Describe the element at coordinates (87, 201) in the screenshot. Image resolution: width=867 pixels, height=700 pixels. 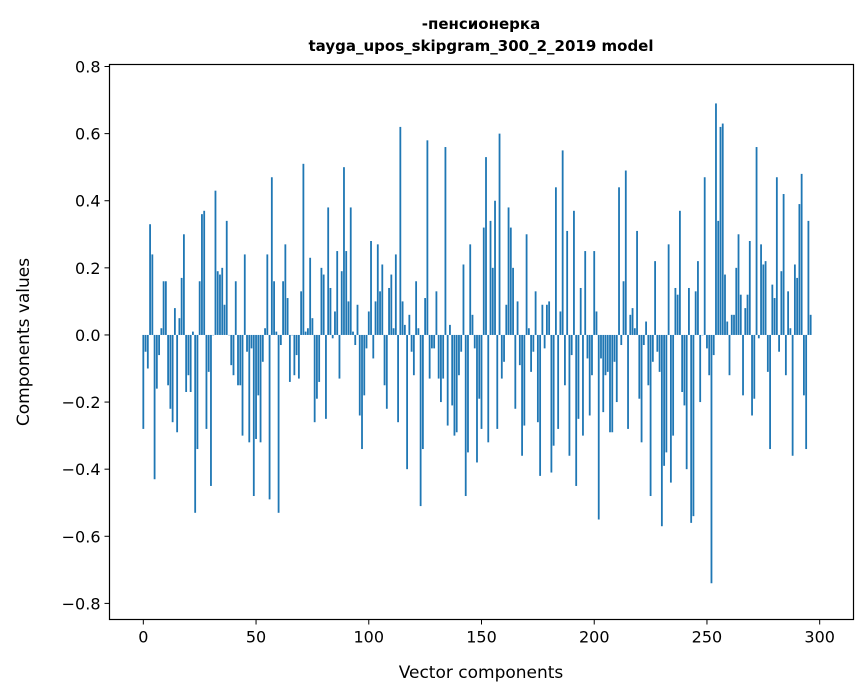
I see `y-tick-label: 0.4` at that location.